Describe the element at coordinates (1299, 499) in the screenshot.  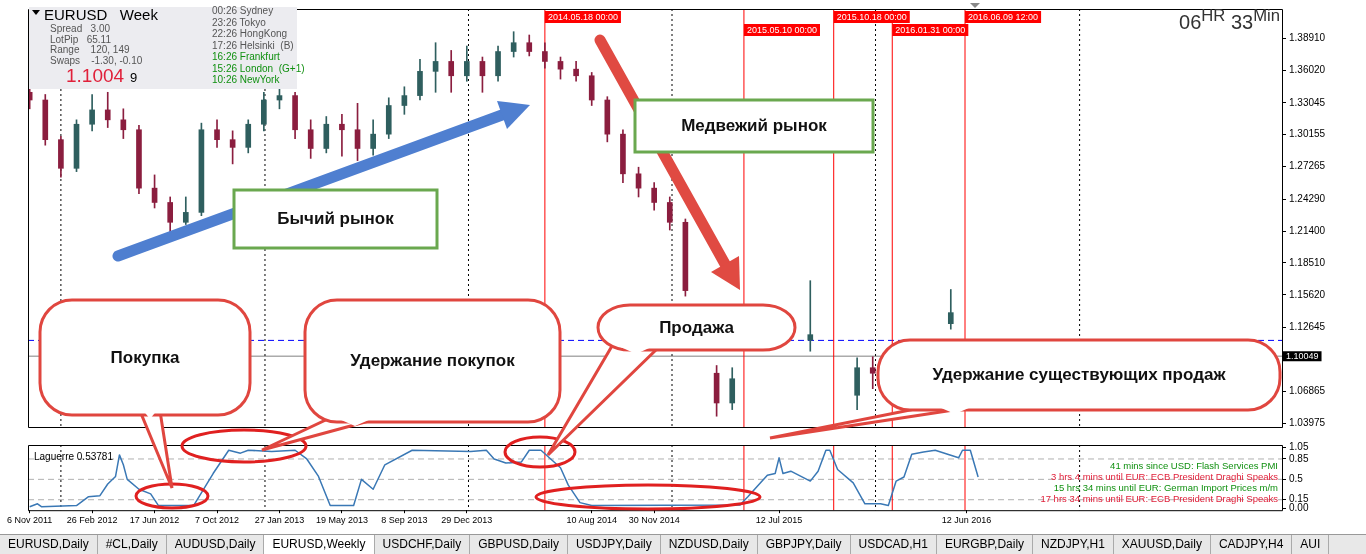
I see `y-tick-label: 0.15` at that location.